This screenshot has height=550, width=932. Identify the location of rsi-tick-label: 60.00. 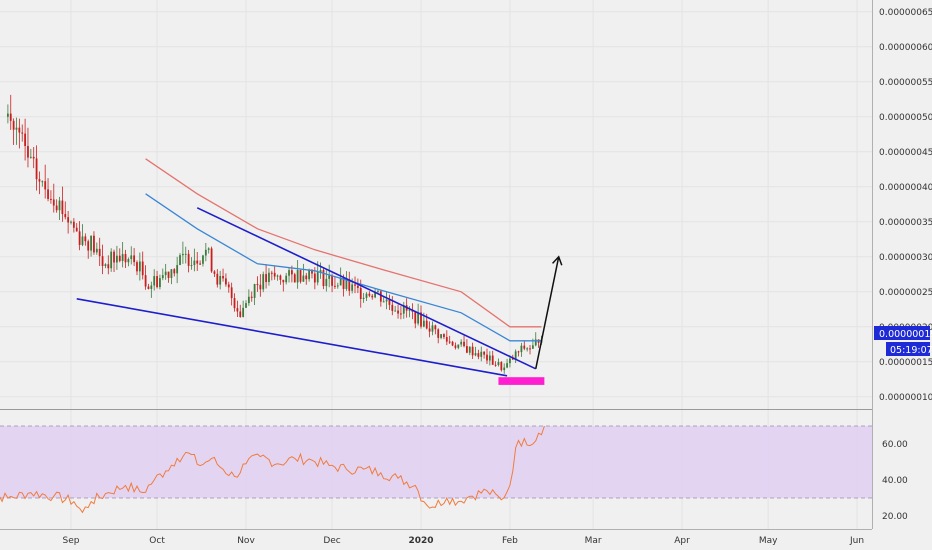
(895, 445).